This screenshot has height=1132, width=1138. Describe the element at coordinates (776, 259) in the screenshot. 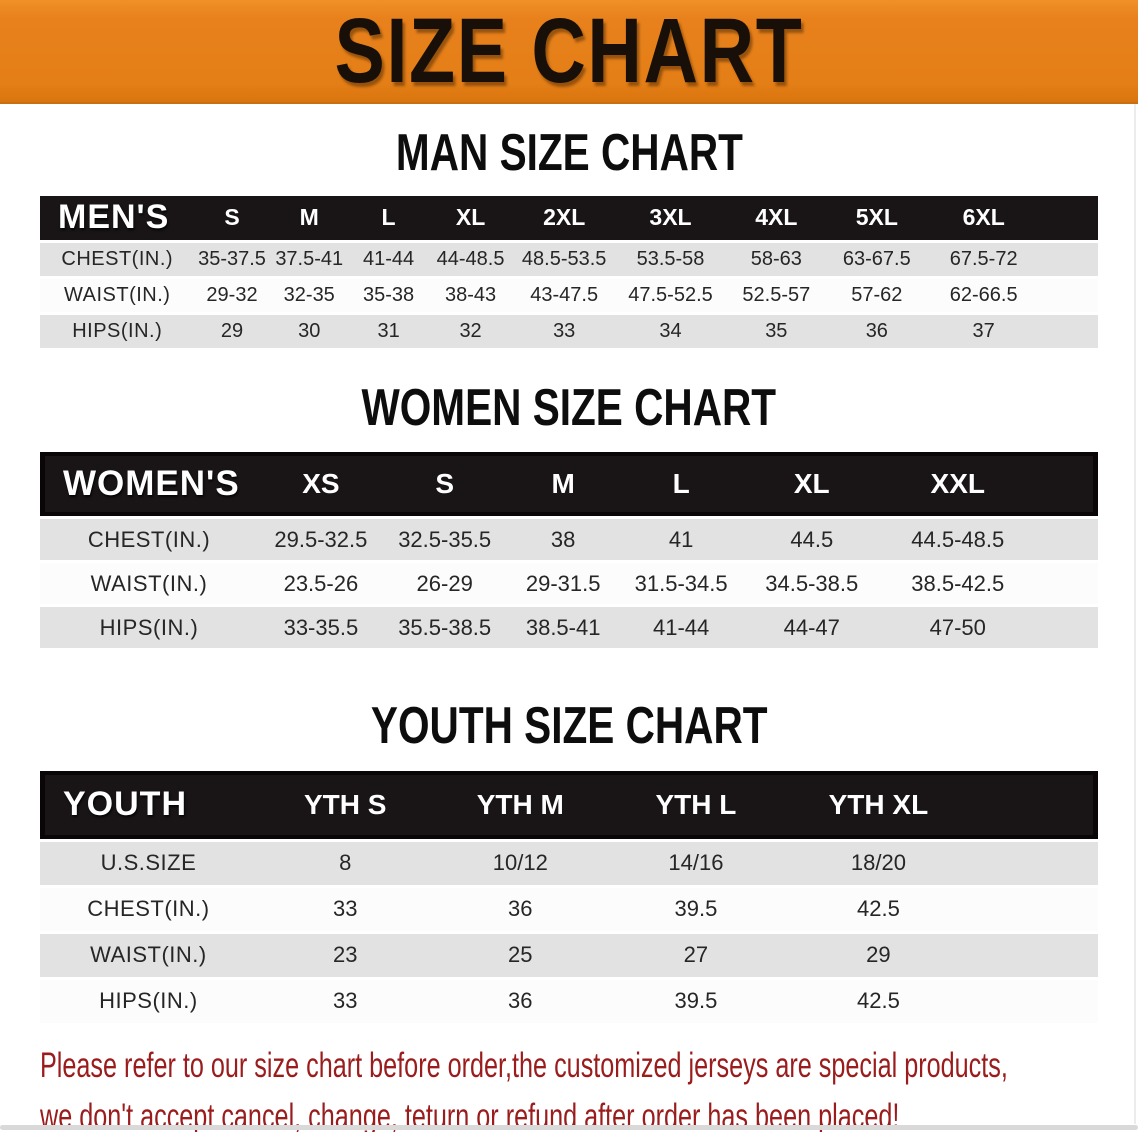

I see `table-cell: 58-63` at that location.